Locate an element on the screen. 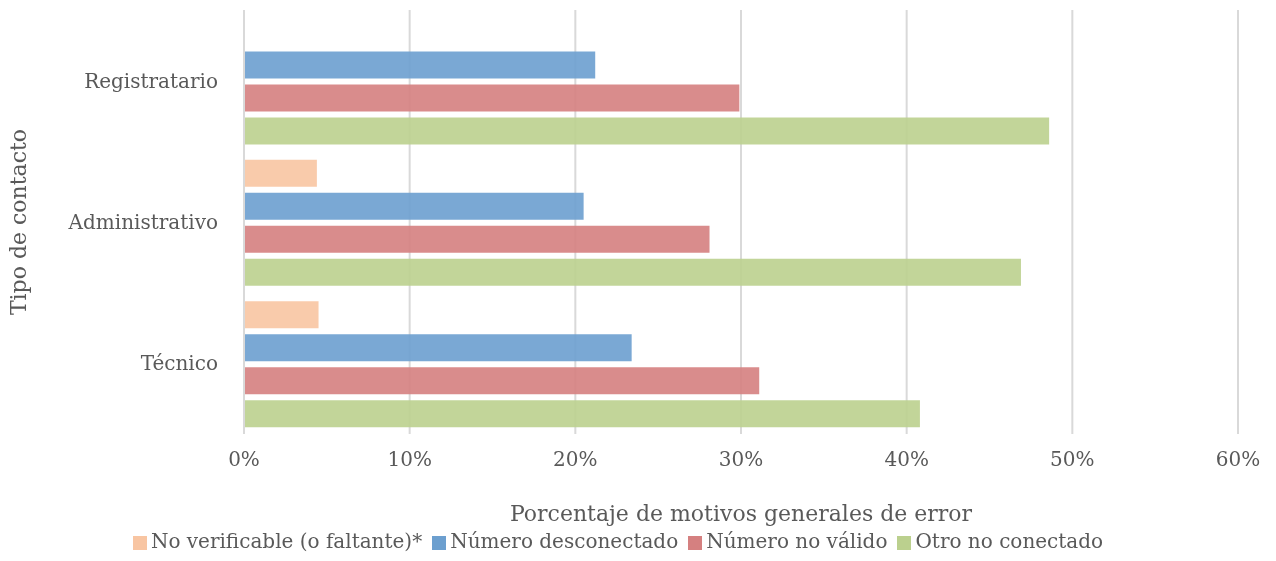 Image resolution: width=1276 pixels, height=561 pixels. x-tick-label: 10% is located at coordinates (409, 459).